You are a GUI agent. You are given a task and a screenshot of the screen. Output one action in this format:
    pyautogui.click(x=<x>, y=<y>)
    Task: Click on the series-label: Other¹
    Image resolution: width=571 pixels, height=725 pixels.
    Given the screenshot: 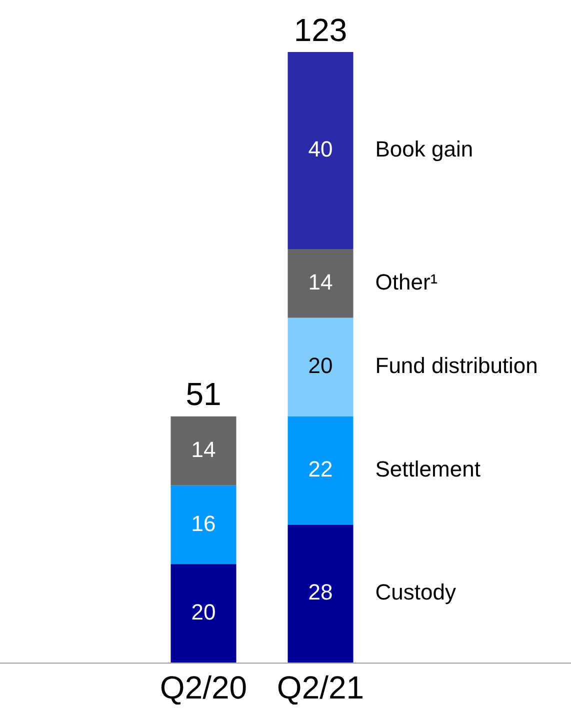 What is the action you would take?
    pyautogui.click(x=406, y=282)
    